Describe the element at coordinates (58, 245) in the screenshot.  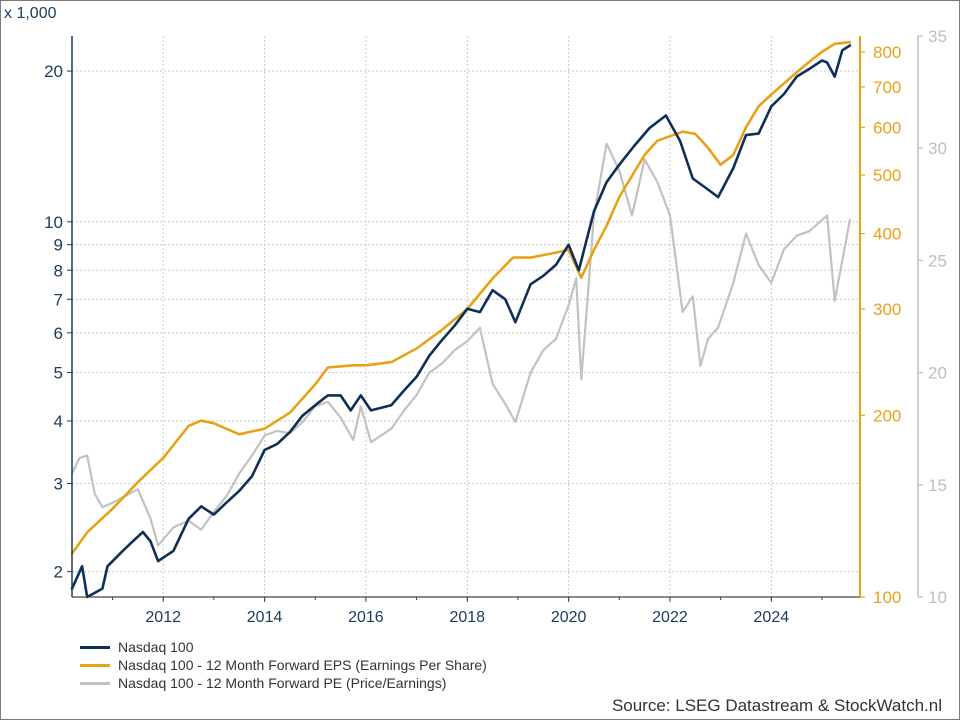
I see `left-tick-label-9: 9` at that location.